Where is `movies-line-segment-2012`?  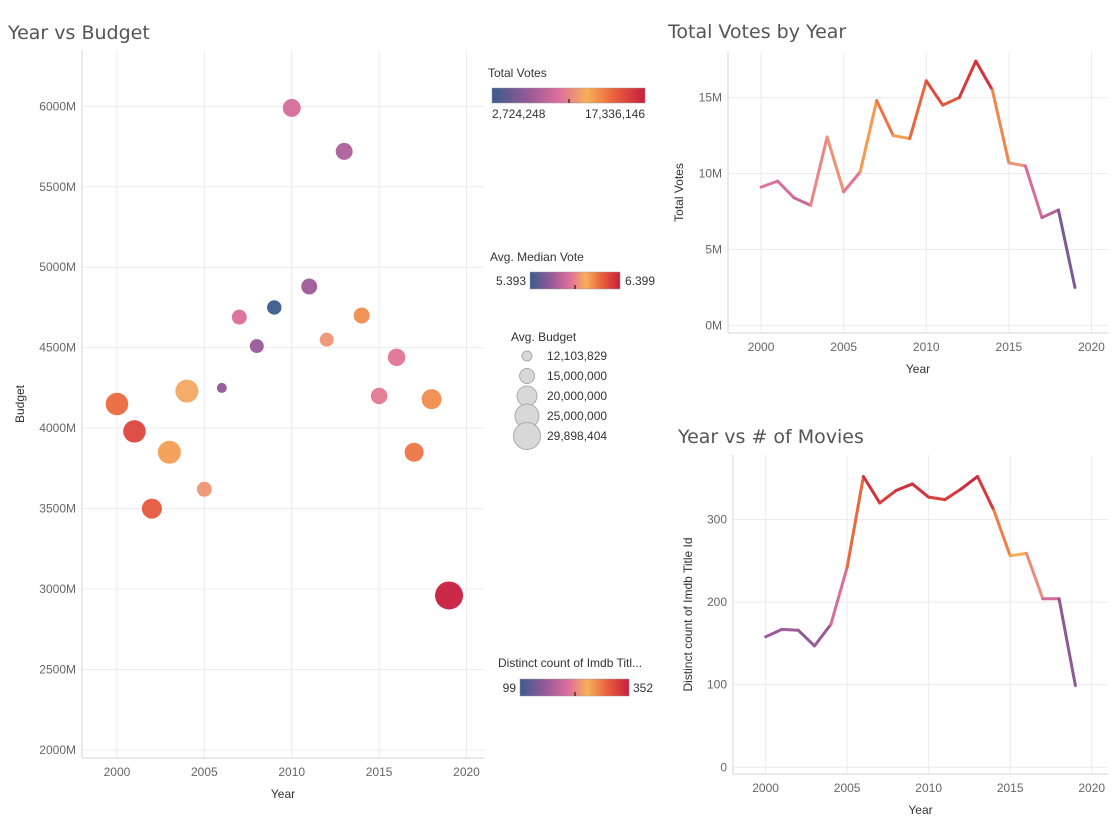
movies-line-segment-2012 is located at coordinates (969, 482).